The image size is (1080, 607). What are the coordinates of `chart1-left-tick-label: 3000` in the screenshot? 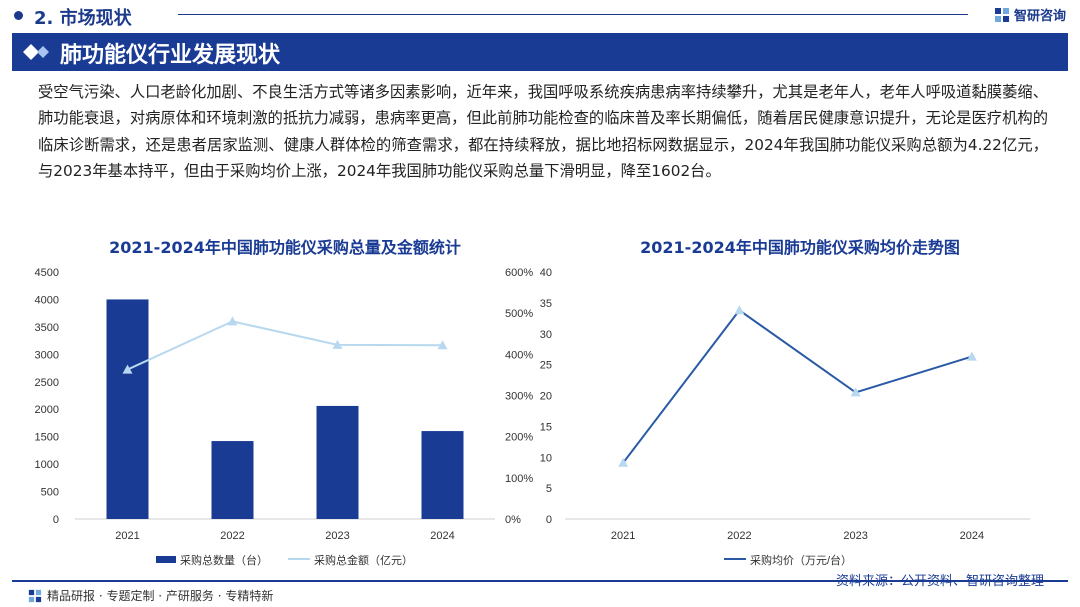 It's located at (47, 355).